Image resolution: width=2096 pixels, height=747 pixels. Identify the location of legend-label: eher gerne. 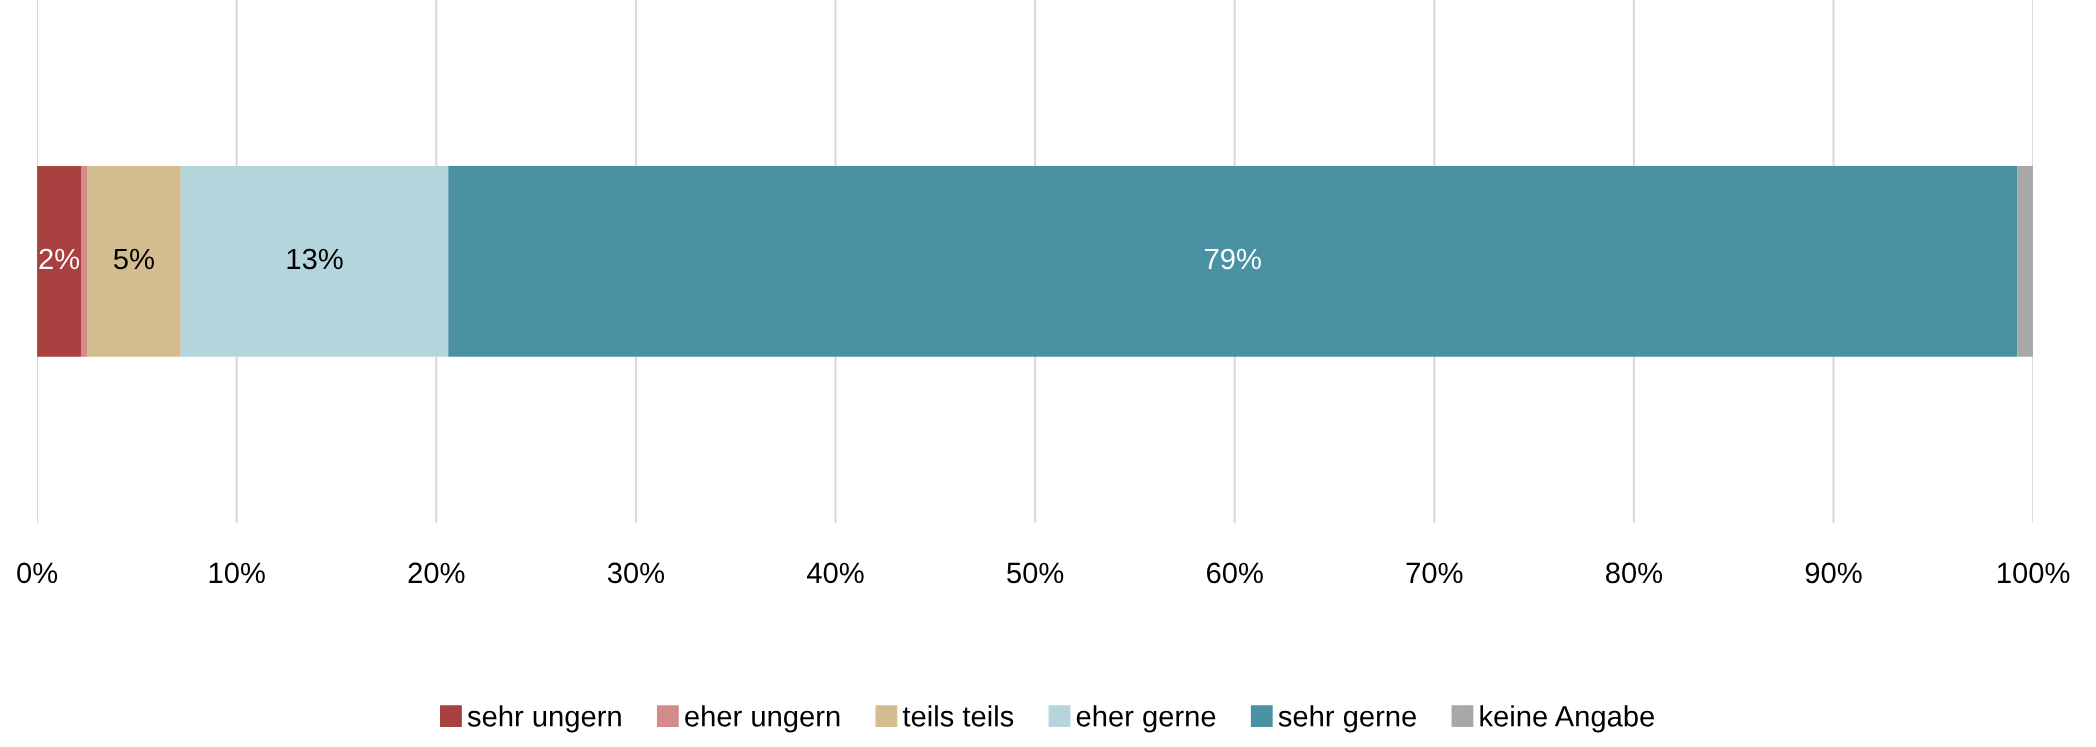
(1146, 719).